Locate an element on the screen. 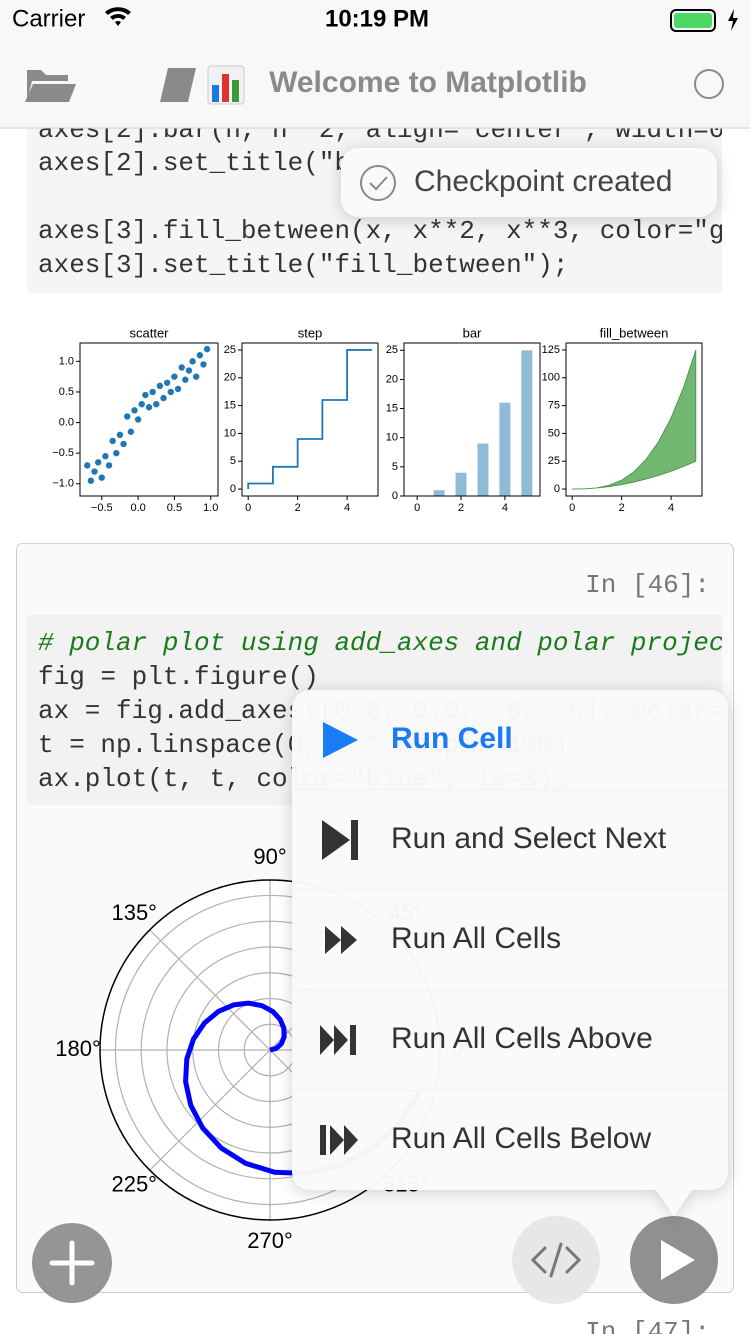 The height and width of the screenshot is (1334, 750). menu-item: Run and Select Next is located at coordinates (509, 855).